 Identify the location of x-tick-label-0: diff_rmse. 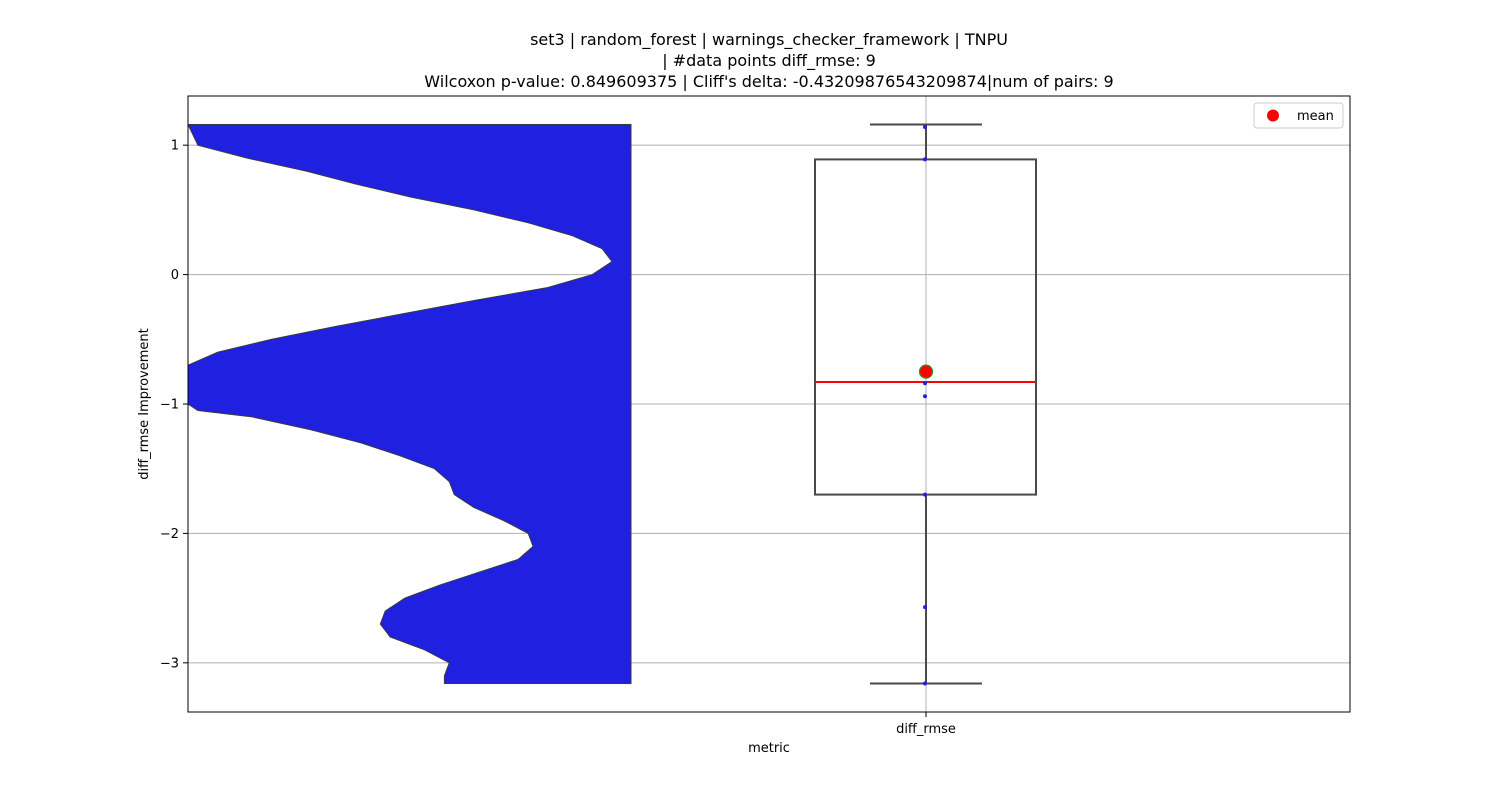
(926, 729).